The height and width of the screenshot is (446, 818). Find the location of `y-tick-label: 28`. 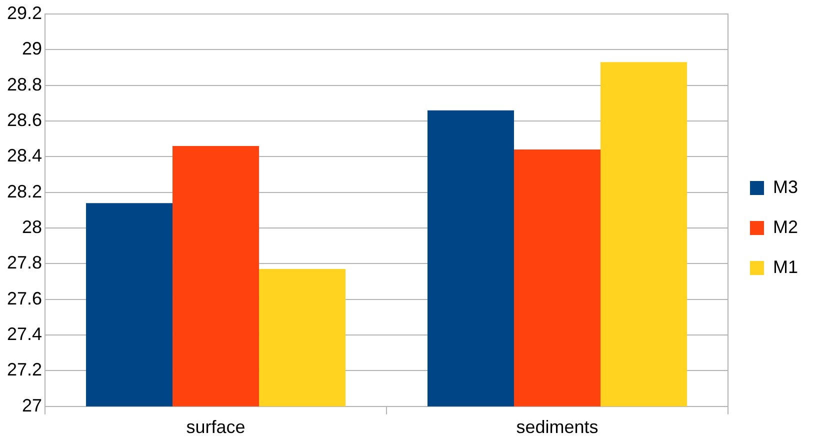

y-tick-label: 28 is located at coordinates (32, 227).